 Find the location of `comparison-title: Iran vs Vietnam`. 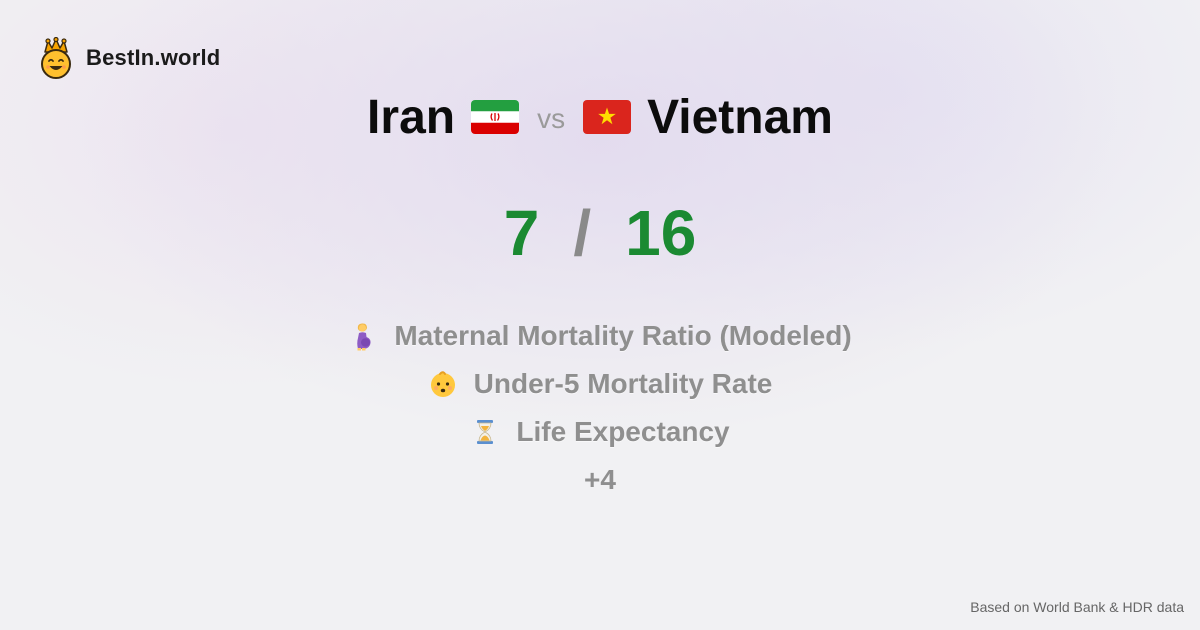

comparison-title: Iran vs Vietnam is located at coordinates (600, 117).